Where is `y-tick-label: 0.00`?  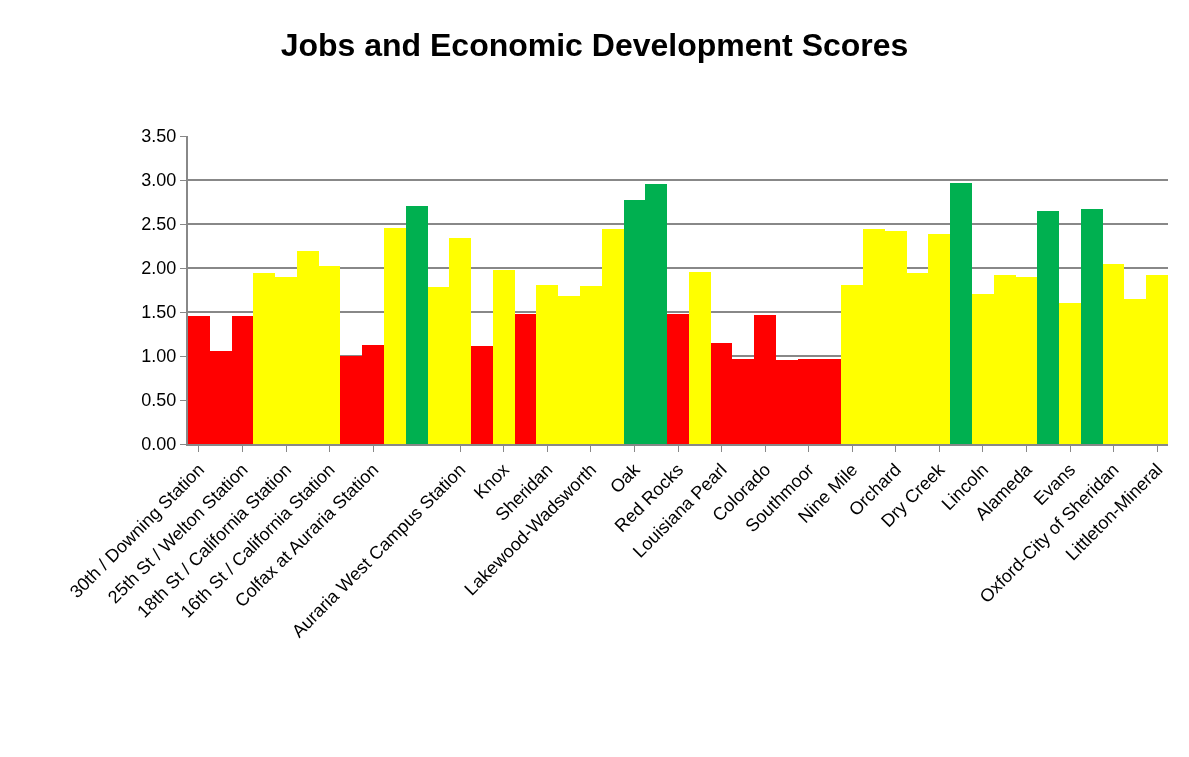 y-tick-label: 0.00 is located at coordinates (159, 444).